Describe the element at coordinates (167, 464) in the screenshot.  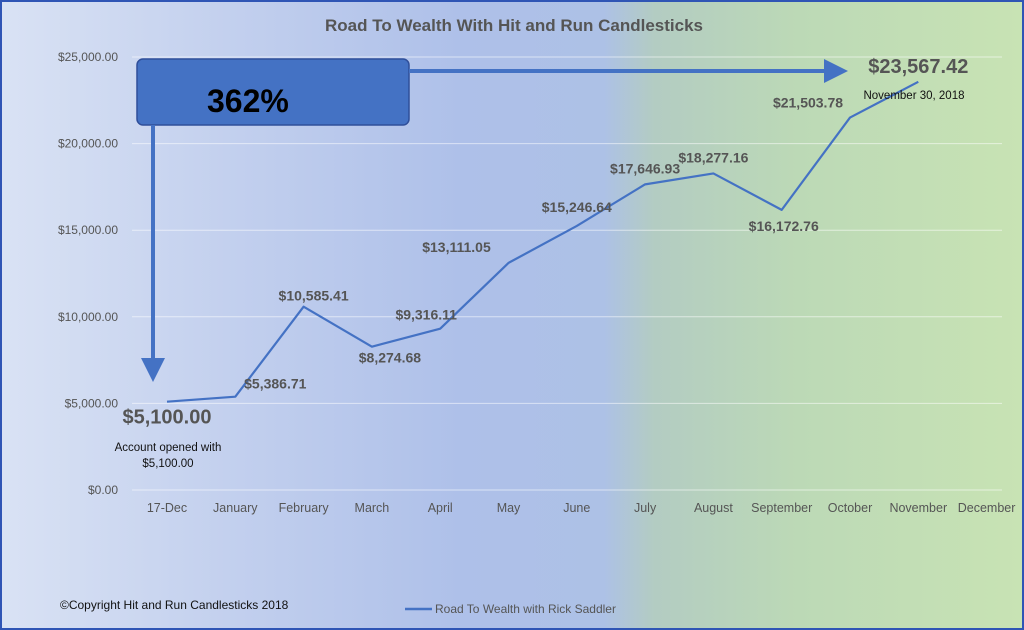
I see `start-note-line2: $5,100.00` at that location.